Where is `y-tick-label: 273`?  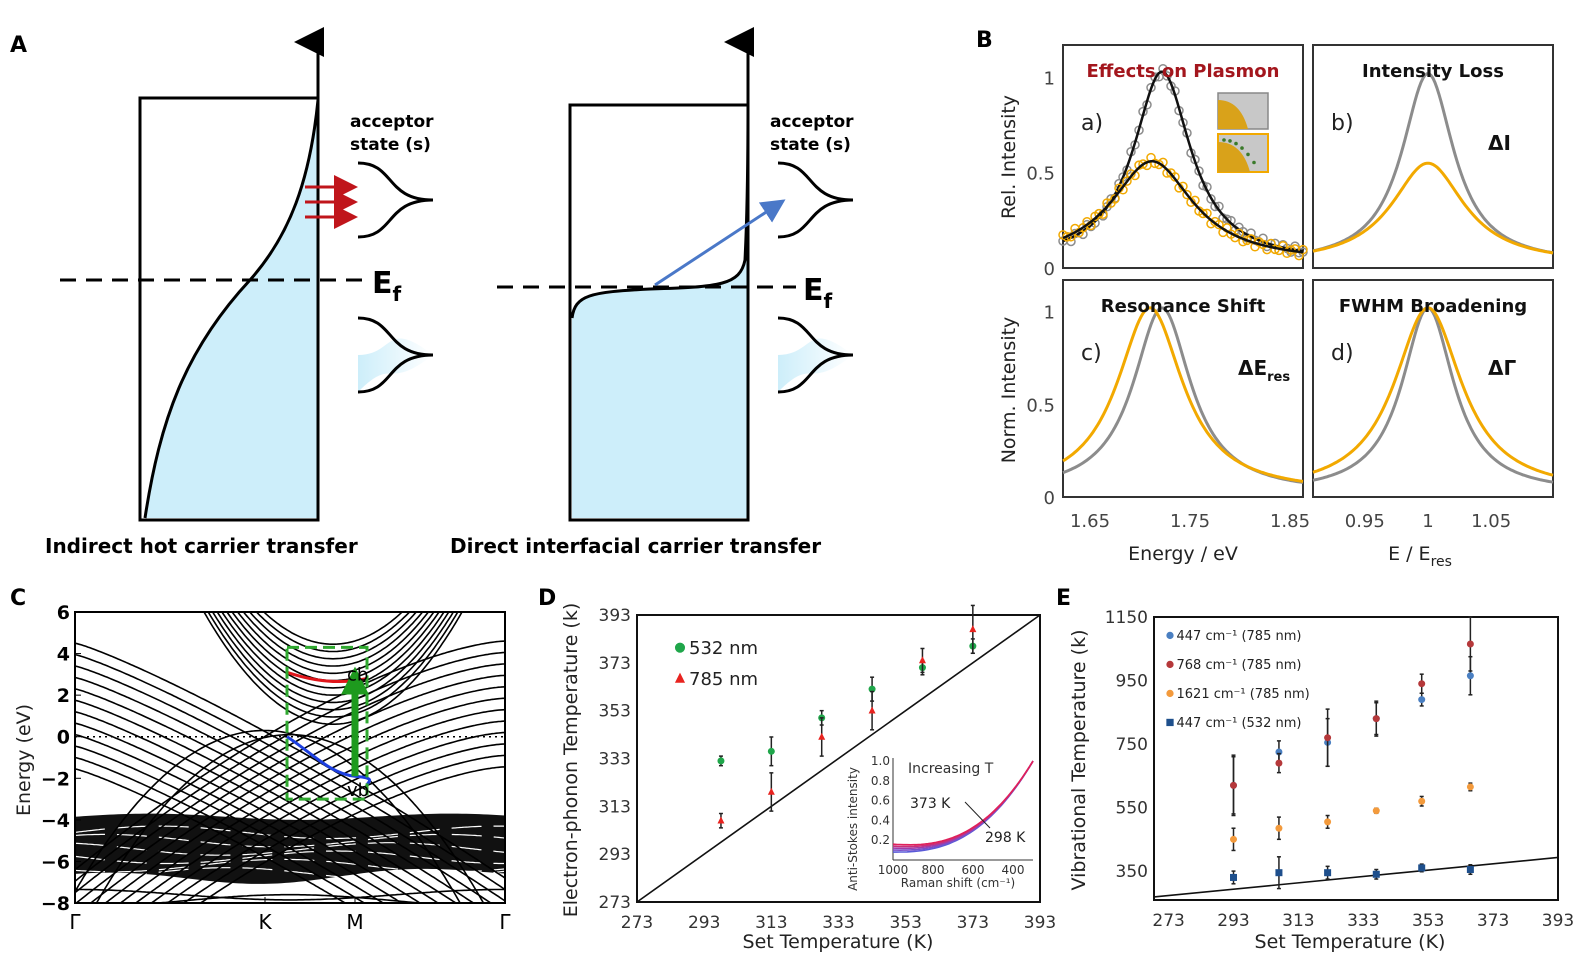
y-tick-label: 273 is located at coordinates (615, 903).